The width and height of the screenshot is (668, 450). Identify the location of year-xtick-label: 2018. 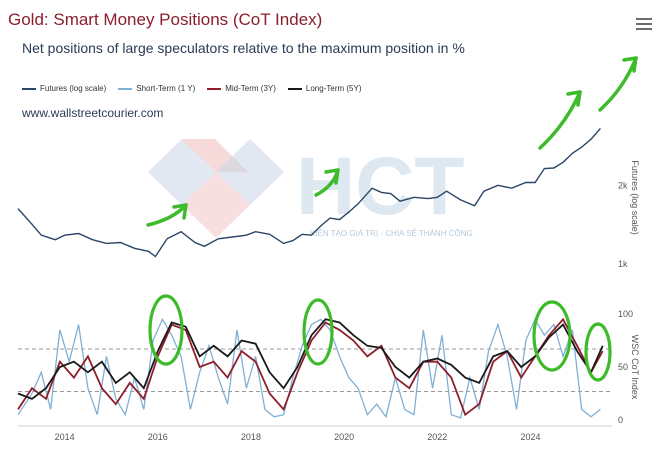
(251, 437).